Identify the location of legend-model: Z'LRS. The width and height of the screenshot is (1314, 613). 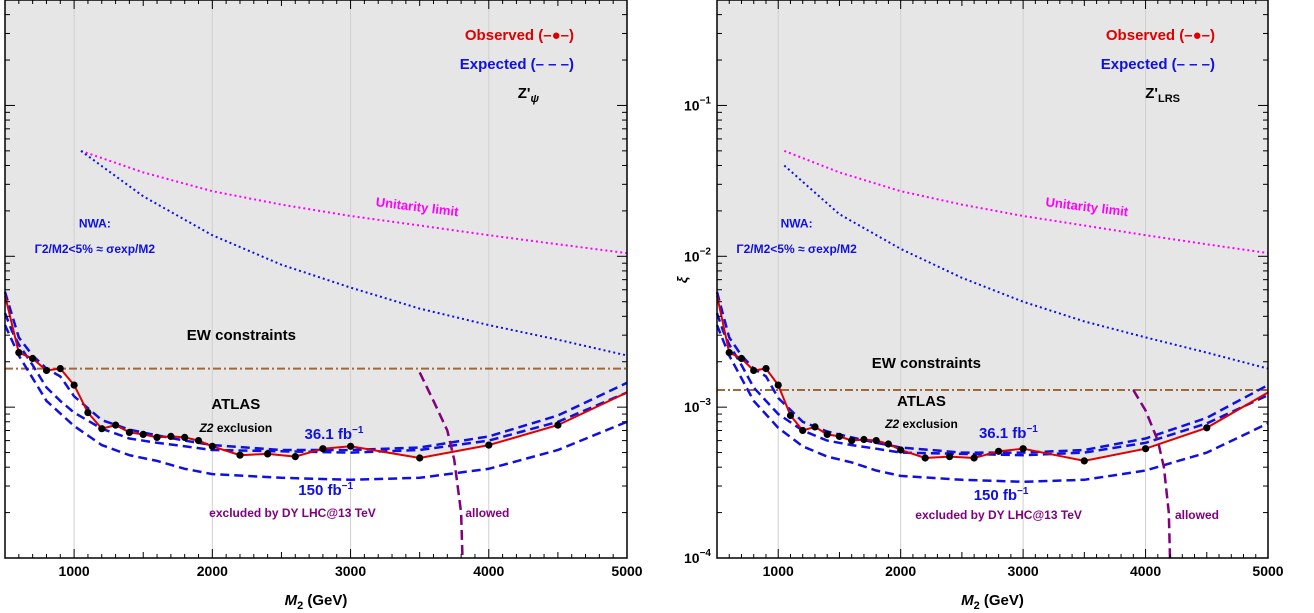
(1162, 95).